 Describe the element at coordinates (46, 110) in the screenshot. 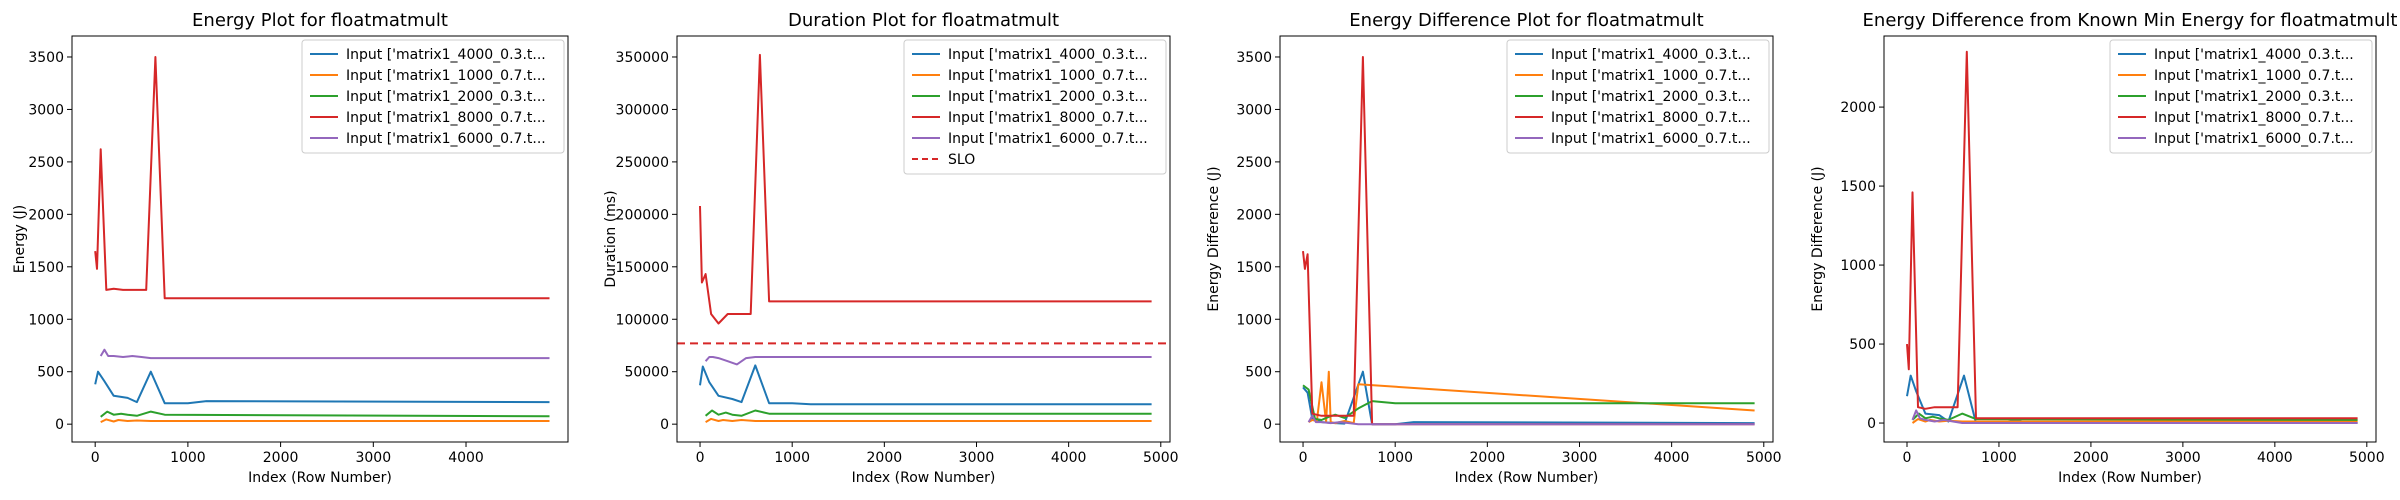

I see `y-tick-label: 3000` at that location.